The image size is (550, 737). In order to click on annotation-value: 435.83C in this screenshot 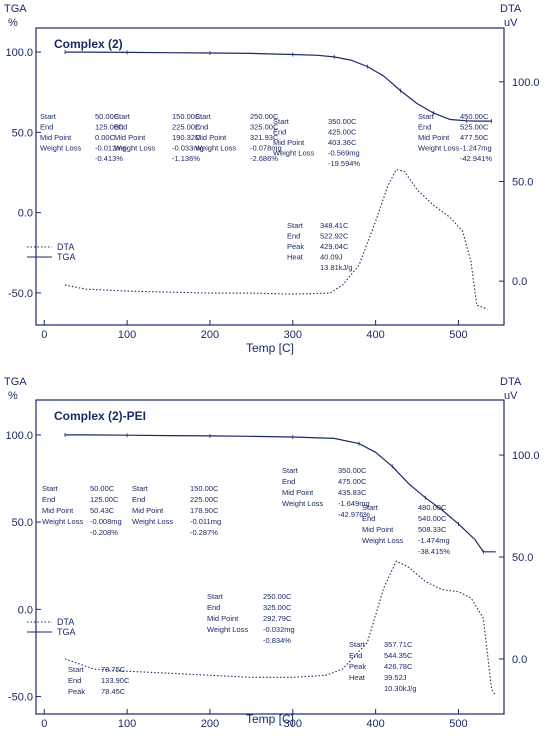, I will do `click(352, 492)`.